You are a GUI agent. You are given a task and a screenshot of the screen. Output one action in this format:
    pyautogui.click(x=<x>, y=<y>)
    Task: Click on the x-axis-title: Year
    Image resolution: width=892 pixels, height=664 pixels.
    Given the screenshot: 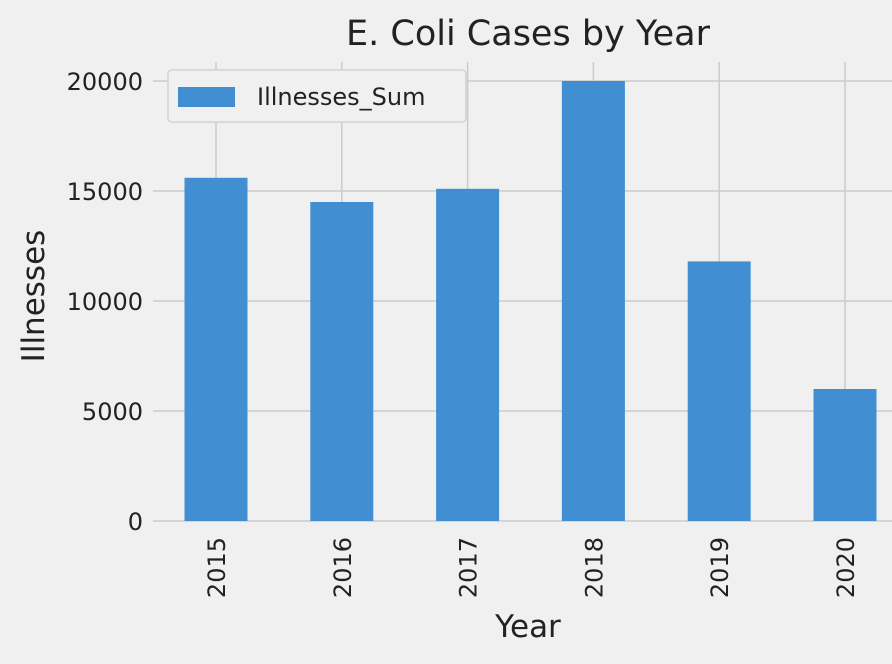 What is the action you would take?
    pyautogui.click(x=527, y=627)
    